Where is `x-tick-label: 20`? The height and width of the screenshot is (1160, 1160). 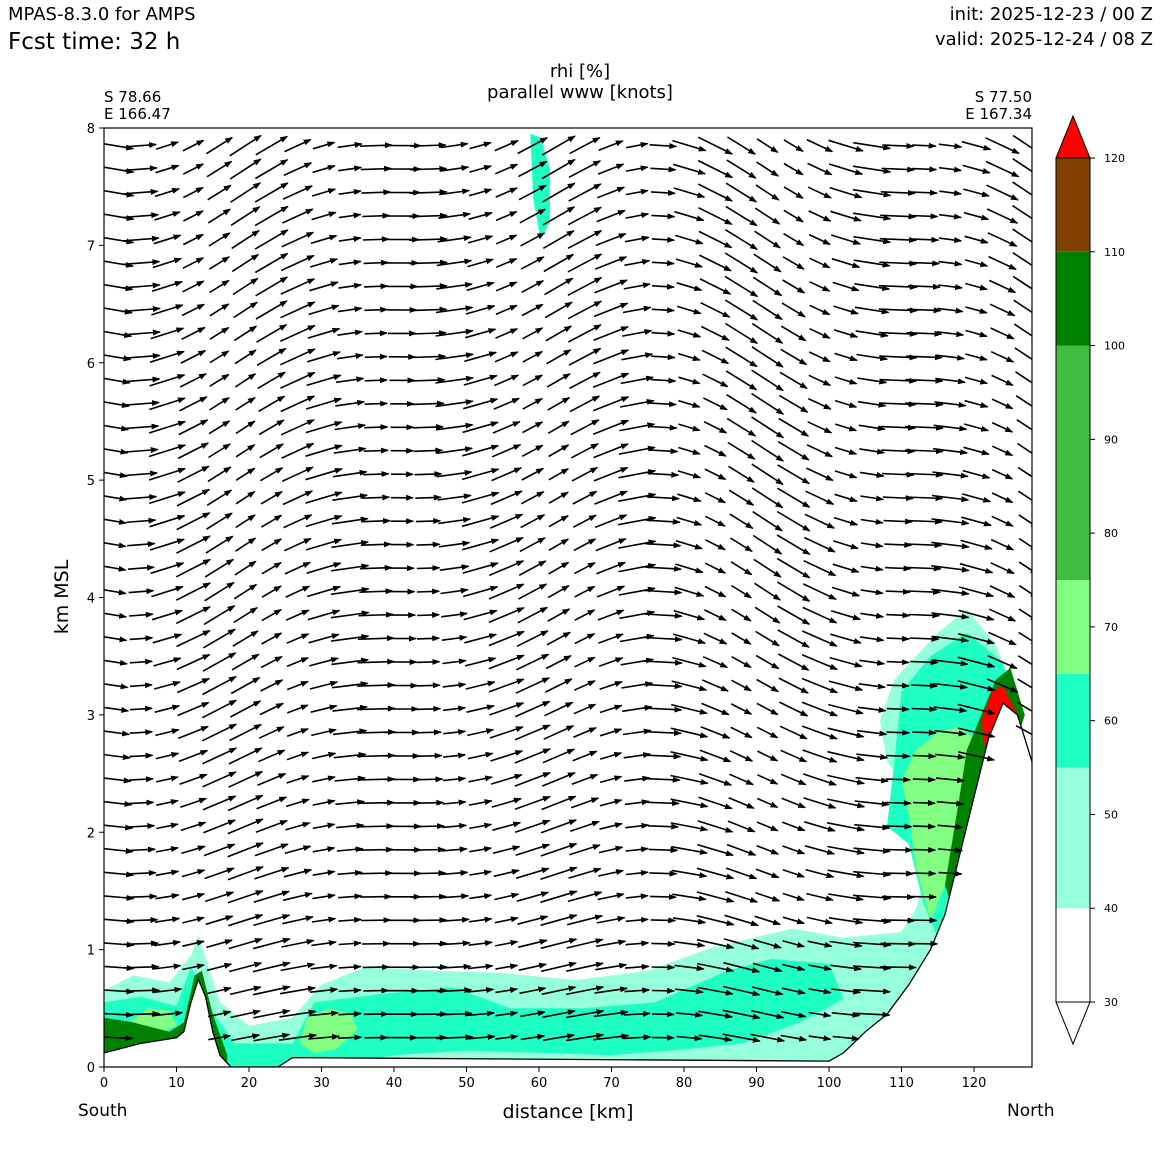
x-tick-label: 20 is located at coordinates (249, 1083).